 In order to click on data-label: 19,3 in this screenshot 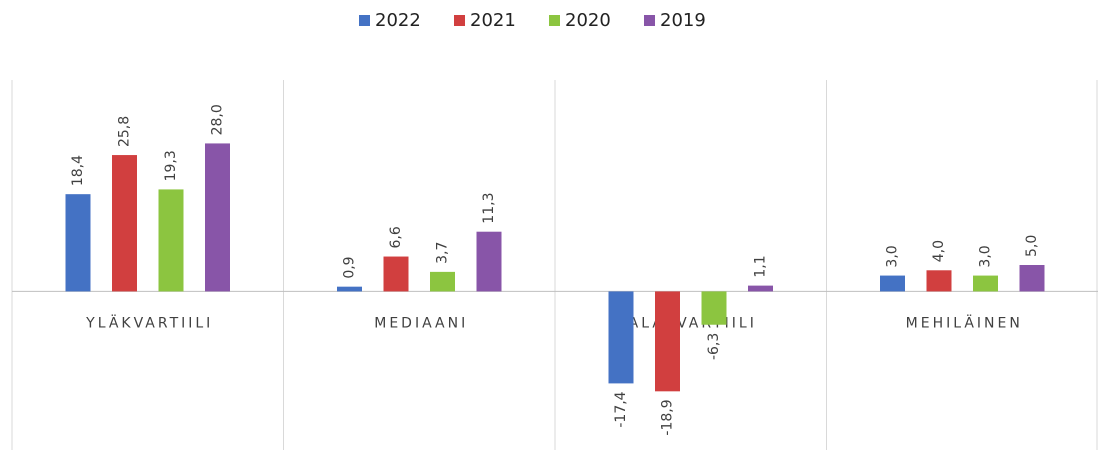, I will do `click(171, 165)`.